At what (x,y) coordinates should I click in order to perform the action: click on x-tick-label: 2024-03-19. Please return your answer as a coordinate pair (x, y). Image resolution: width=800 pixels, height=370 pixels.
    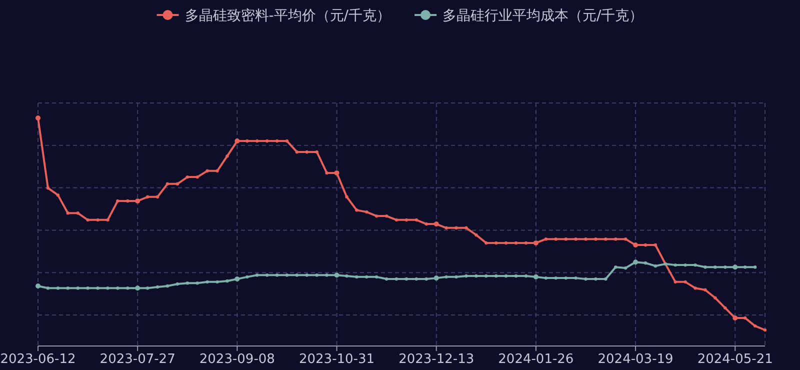
    Looking at the image, I should click on (636, 359).